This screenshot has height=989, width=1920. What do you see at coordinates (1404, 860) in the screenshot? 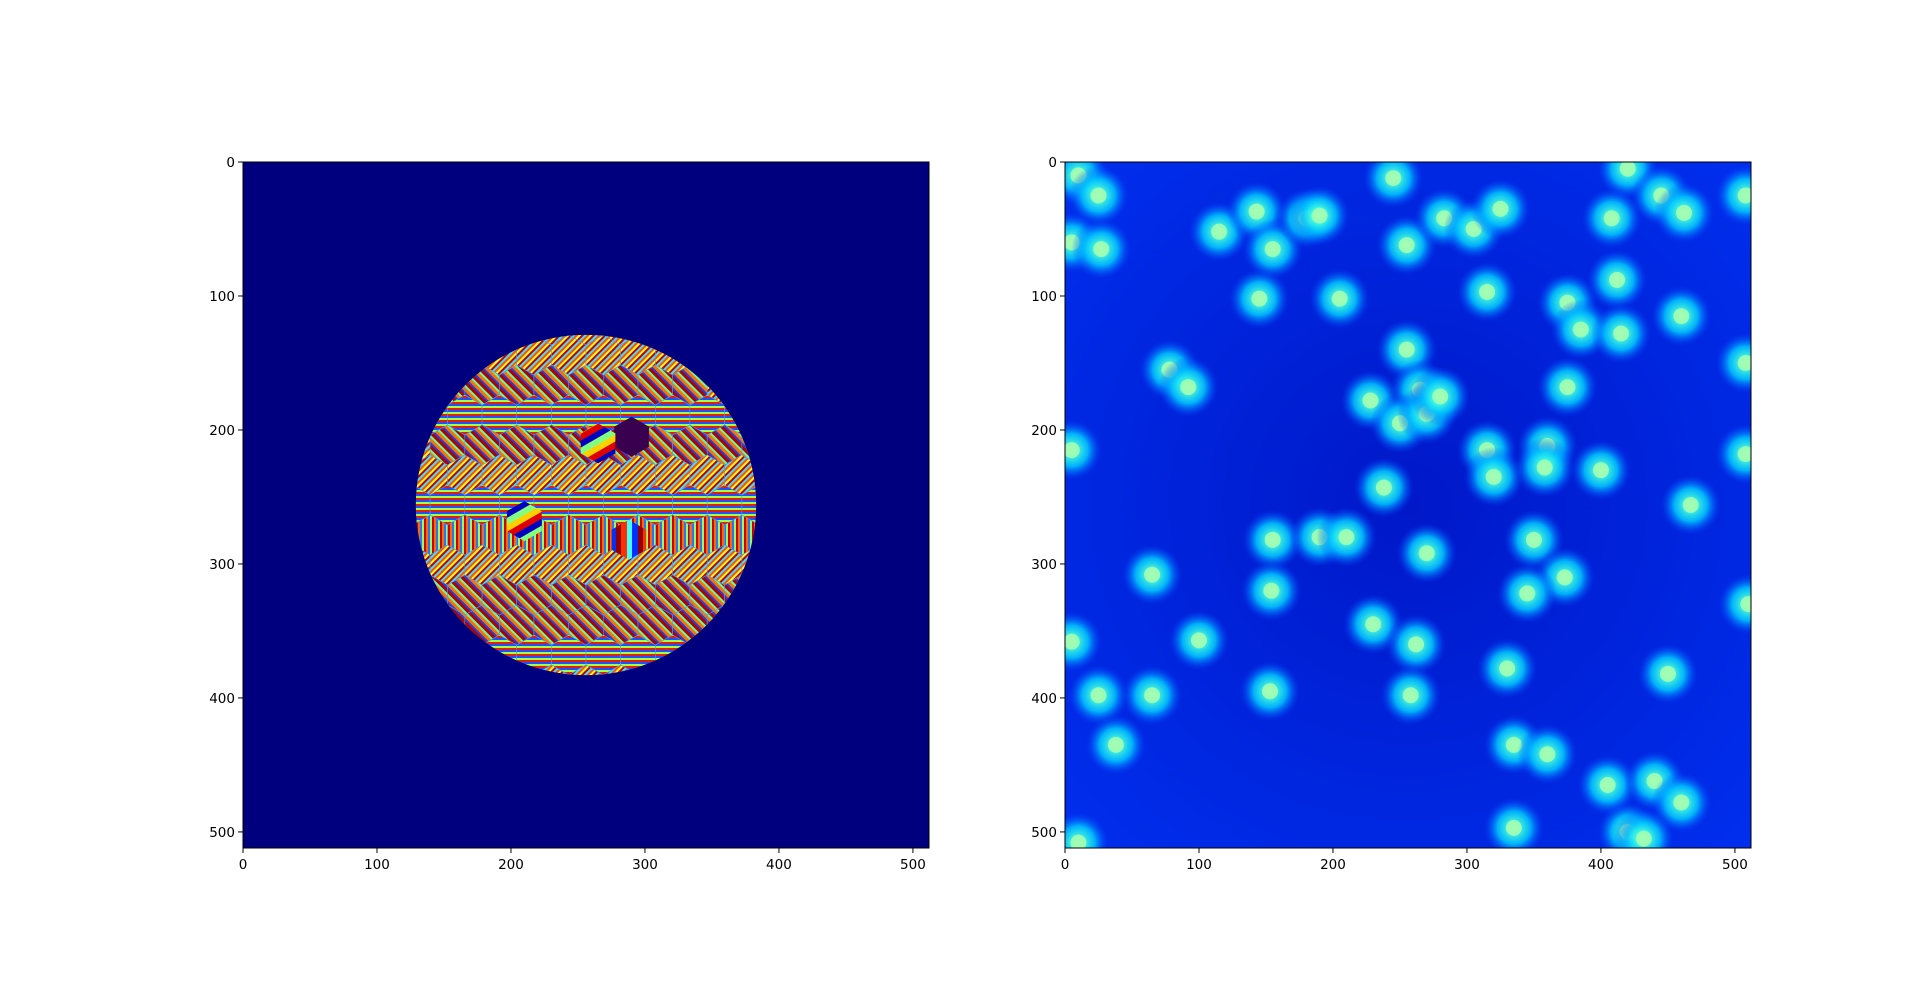
I see `right-x-ticks: 0 100 200 300 400 500` at bounding box center [1404, 860].